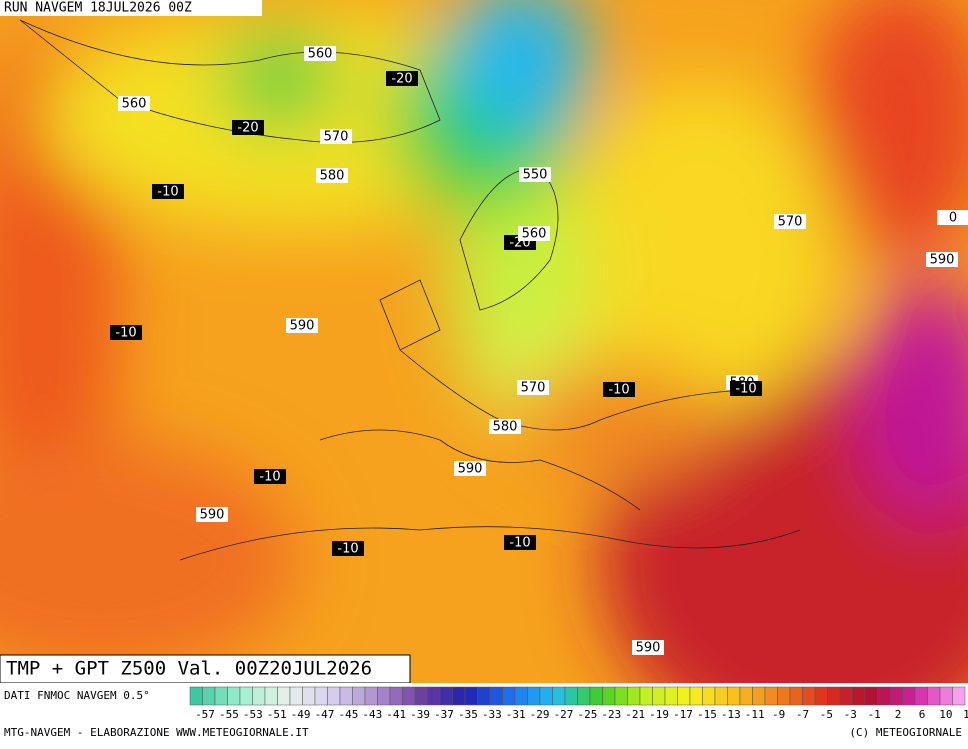  What do you see at coordinates (707, 714) in the screenshot?
I see `scale-label: -15` at bounding box center [707, 714].